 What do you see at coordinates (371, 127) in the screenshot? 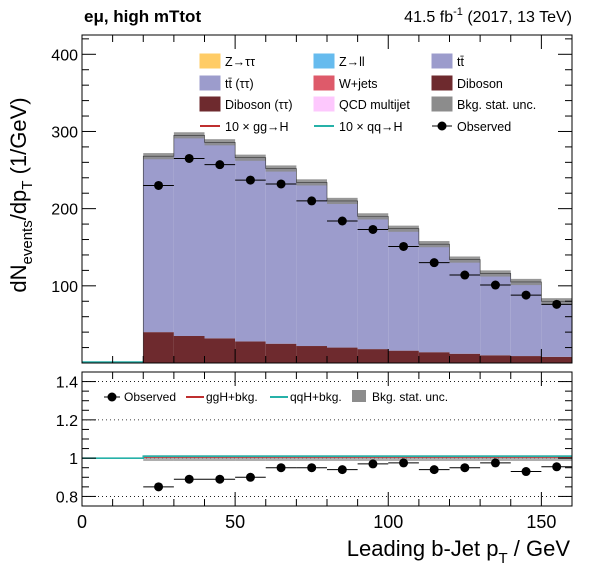
I see `legend-label-10: 10 × qq→H` at bounding box center [371, 127].